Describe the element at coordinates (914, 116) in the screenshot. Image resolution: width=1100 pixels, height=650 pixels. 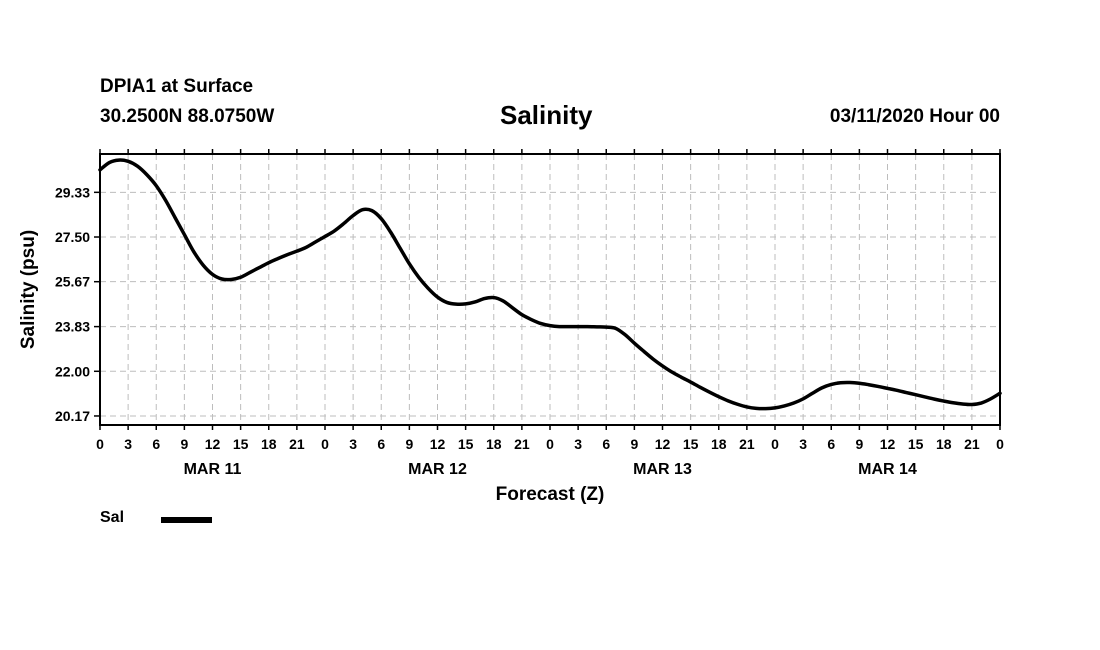
I see `datetime-label: 03/11/2020 Hour 00` at that location.